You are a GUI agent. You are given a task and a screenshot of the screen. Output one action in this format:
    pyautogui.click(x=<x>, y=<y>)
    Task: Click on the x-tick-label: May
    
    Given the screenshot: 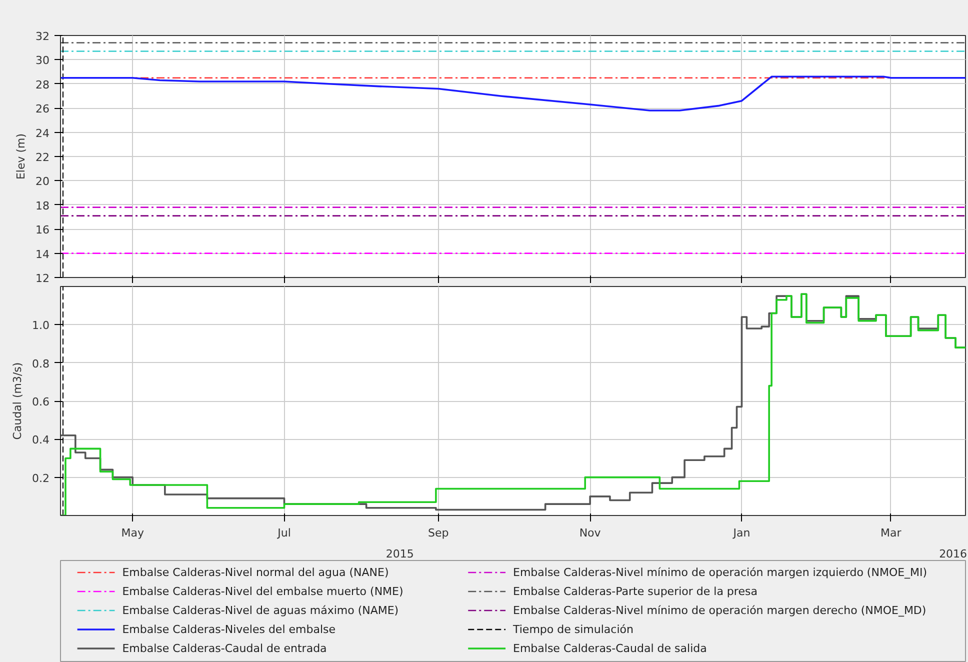 What is the action you would take?
    pyautogui.click(x=132, y=533)
    